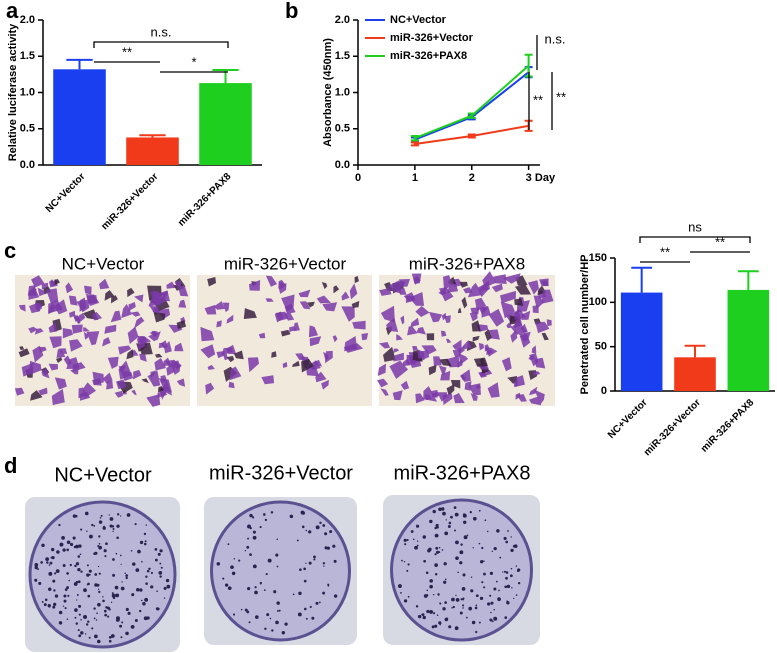 The height and width of the screenshot is (653, 777). I want to click on x-tick-label: 0, so click(358, 178).